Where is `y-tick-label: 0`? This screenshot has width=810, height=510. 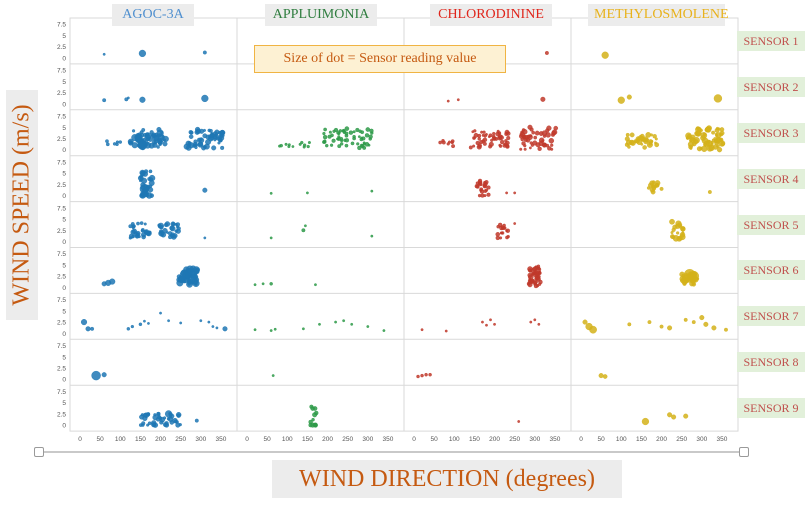 y-tick-label: 0 is located at coordinates (64, 334).